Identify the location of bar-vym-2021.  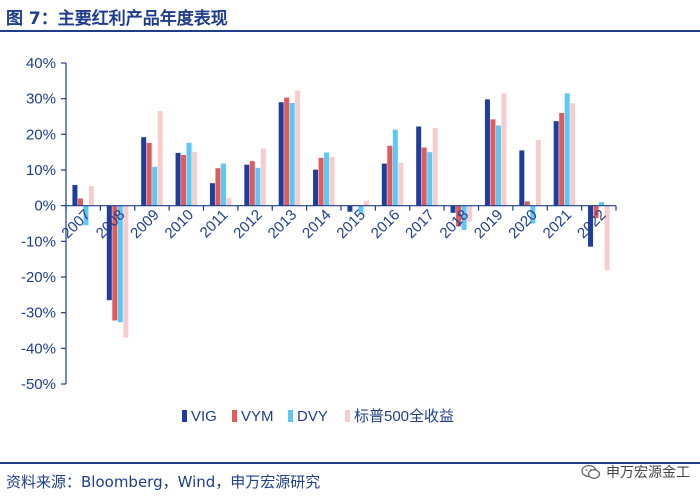
(562, 159).